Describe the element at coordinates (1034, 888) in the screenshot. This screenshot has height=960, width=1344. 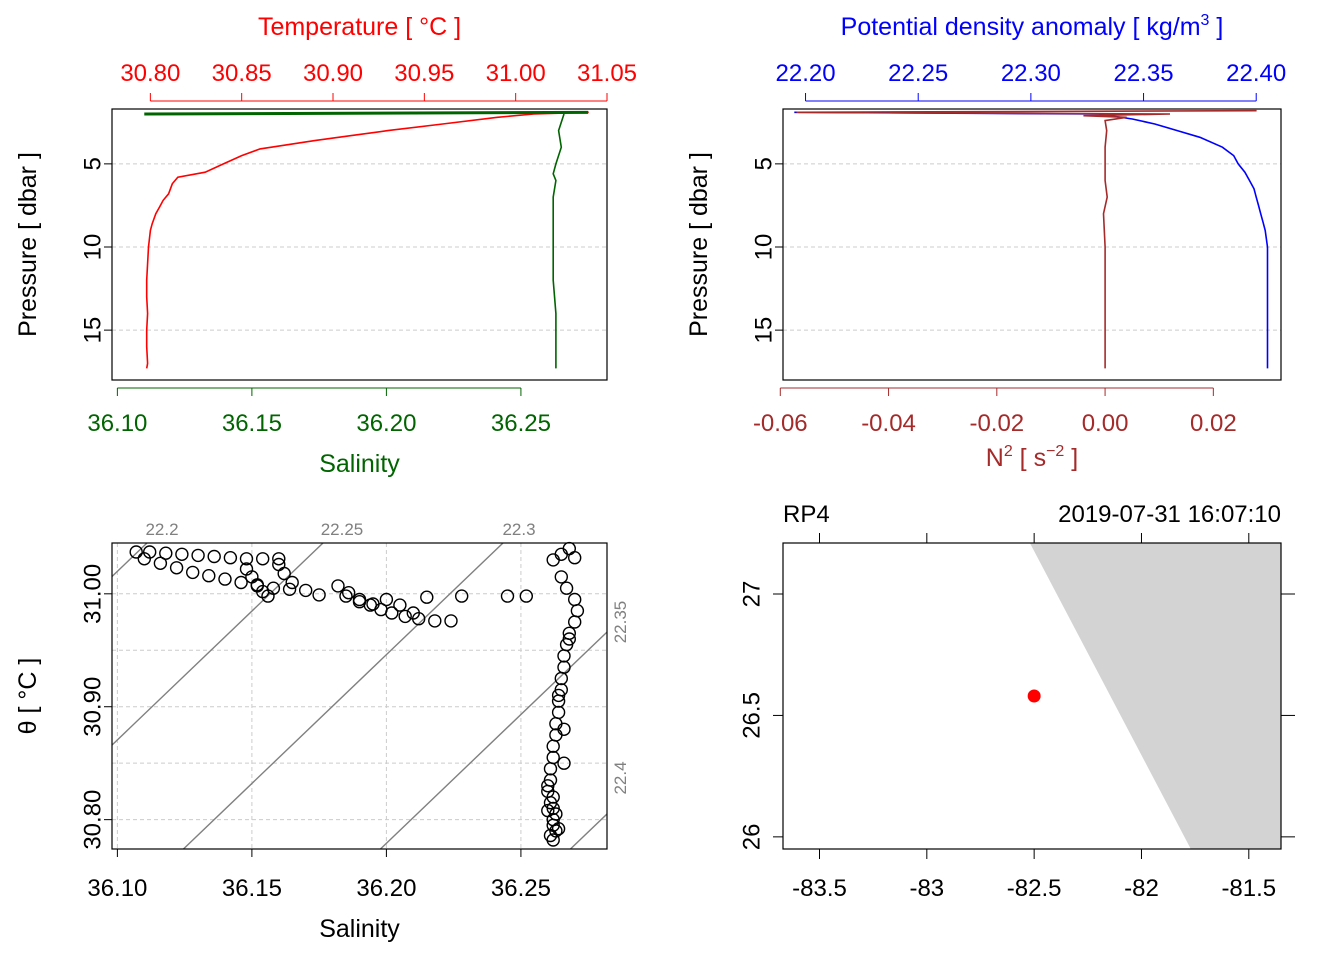
I see `longitude-tick-label: -82.5` at that location.